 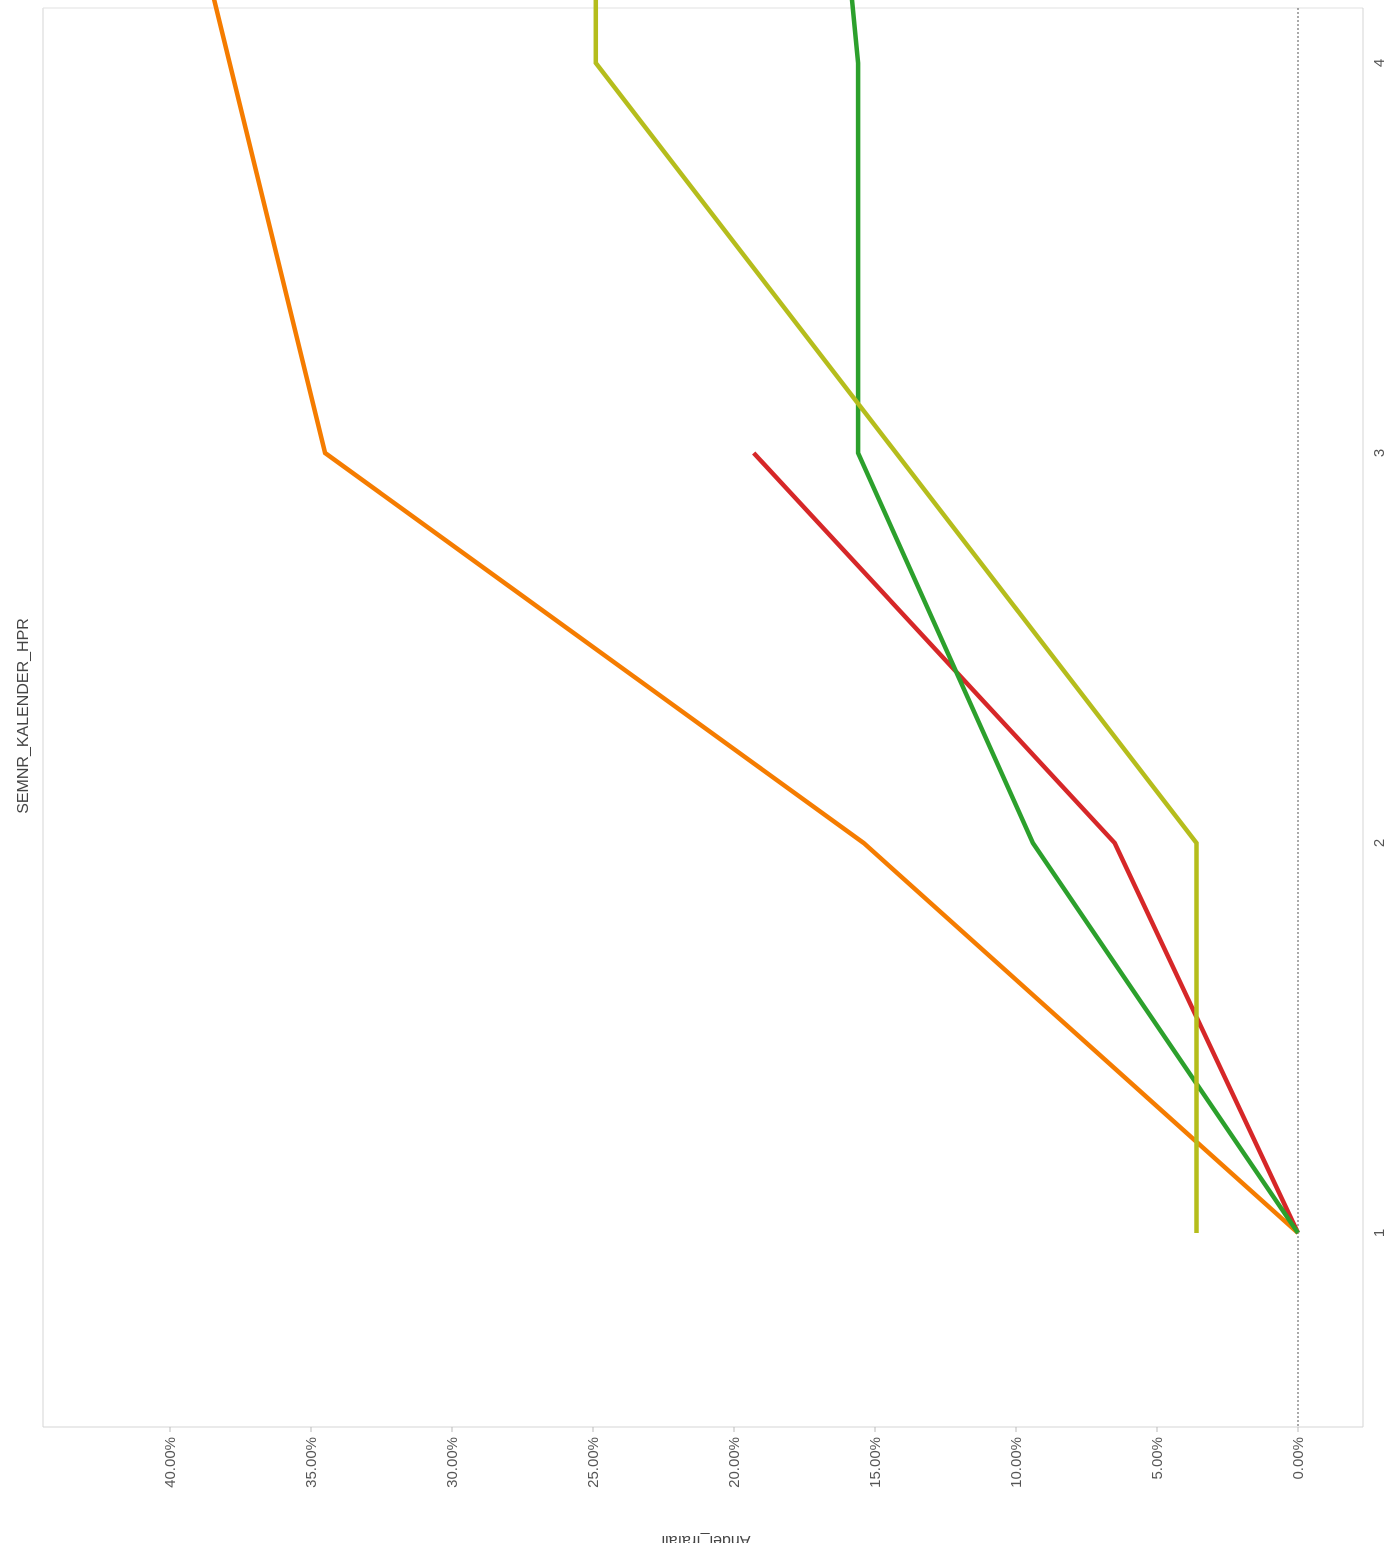 What do you see at coordinates (706, 1537) in the screenshot?
I see `y-axis-title: Andel_frafall` at bounding box center [706, 1537].